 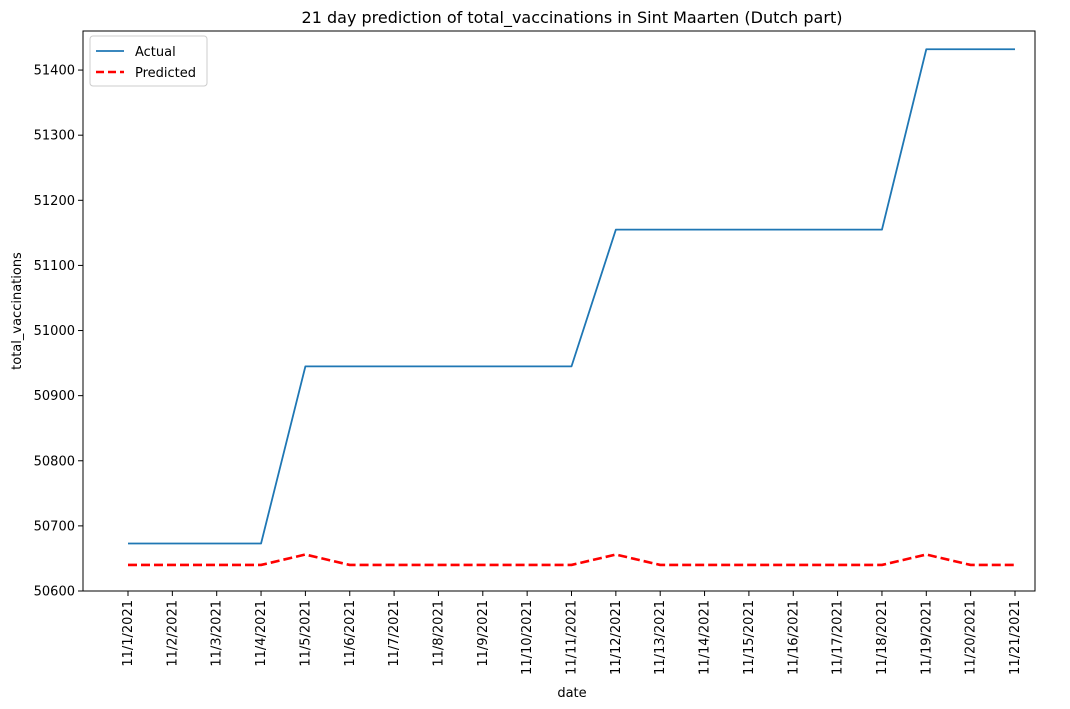 I want to click on legend-box, so click(x=148, y=61).